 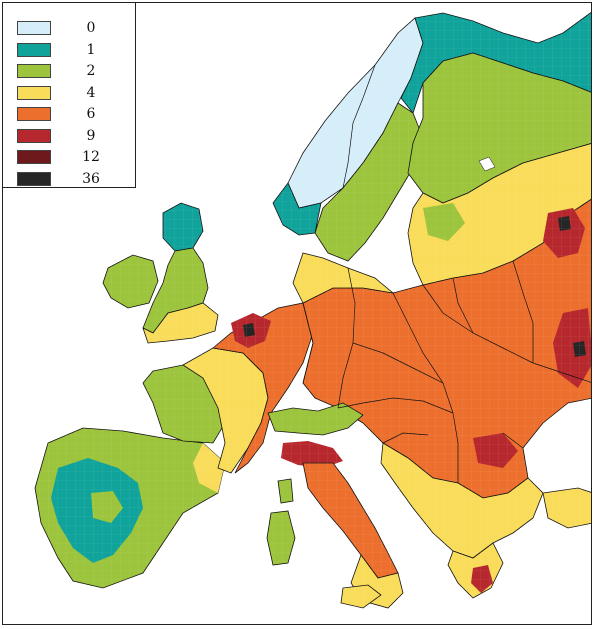 I want to click on legend-label: 4, so click(x=91, y=92).